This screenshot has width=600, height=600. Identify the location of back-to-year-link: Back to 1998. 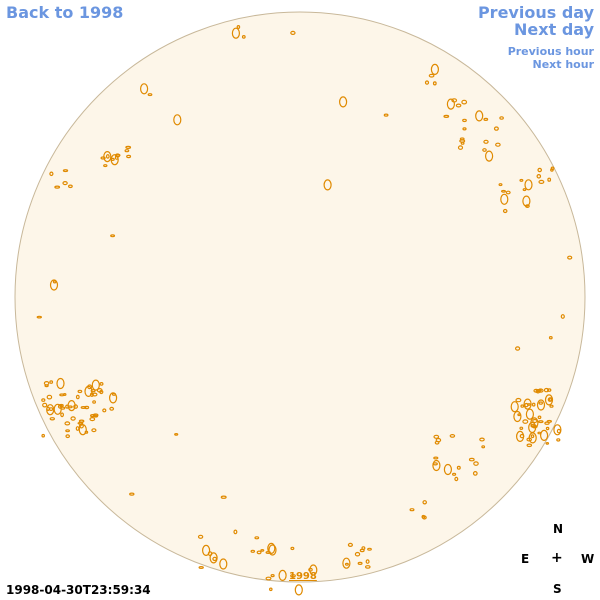
(65, 12).